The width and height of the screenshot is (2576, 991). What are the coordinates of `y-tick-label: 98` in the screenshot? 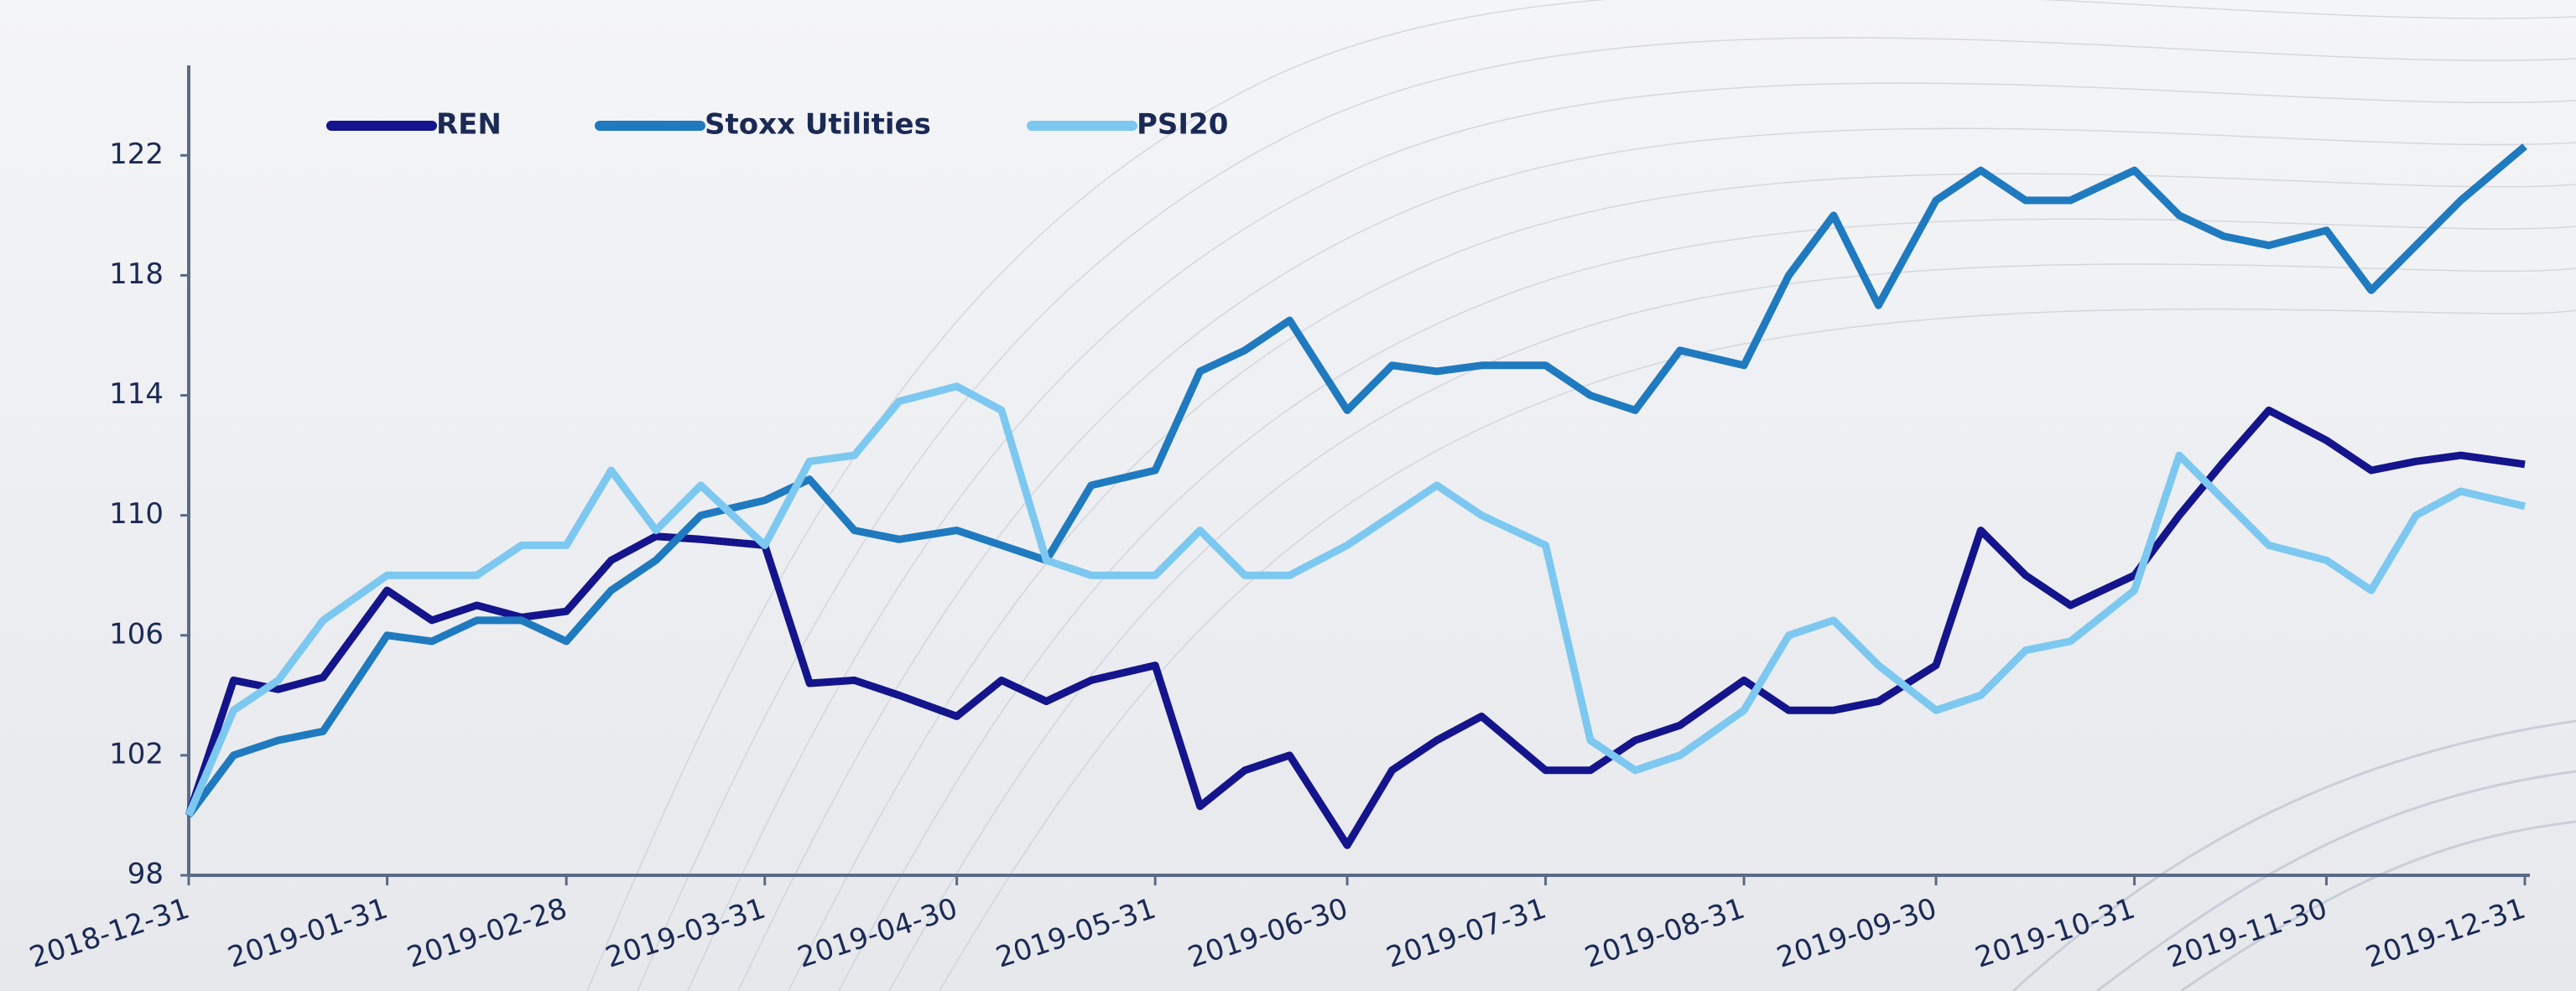 It's located at (145, 874).